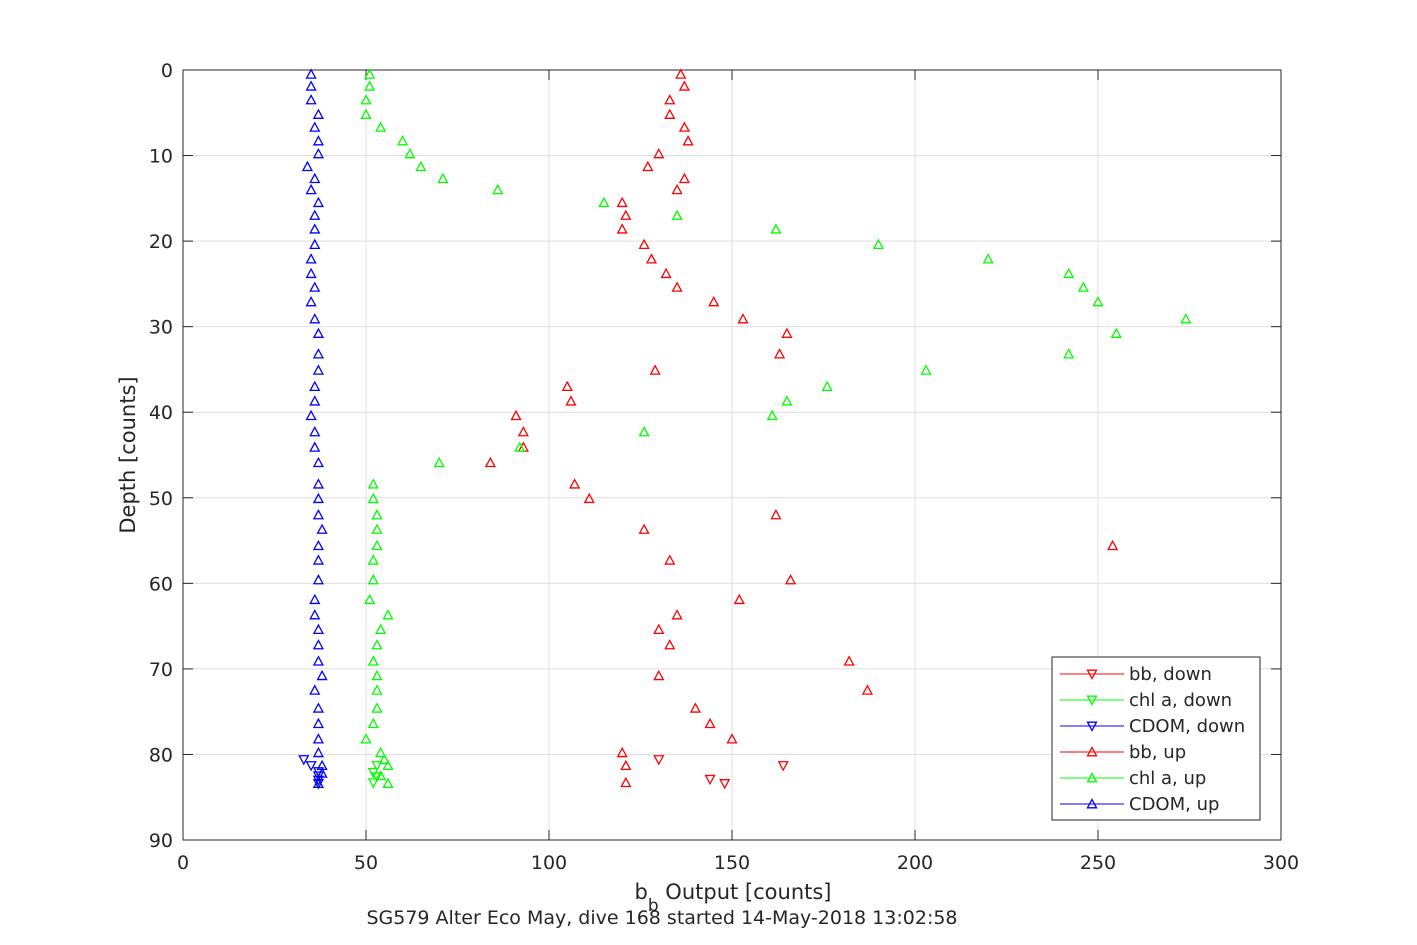 The image size is (1417, 945). What do you see at coordinates (659, 760) in the screenshot?
I see `point-bb-down` at bounding box center [659, 760].